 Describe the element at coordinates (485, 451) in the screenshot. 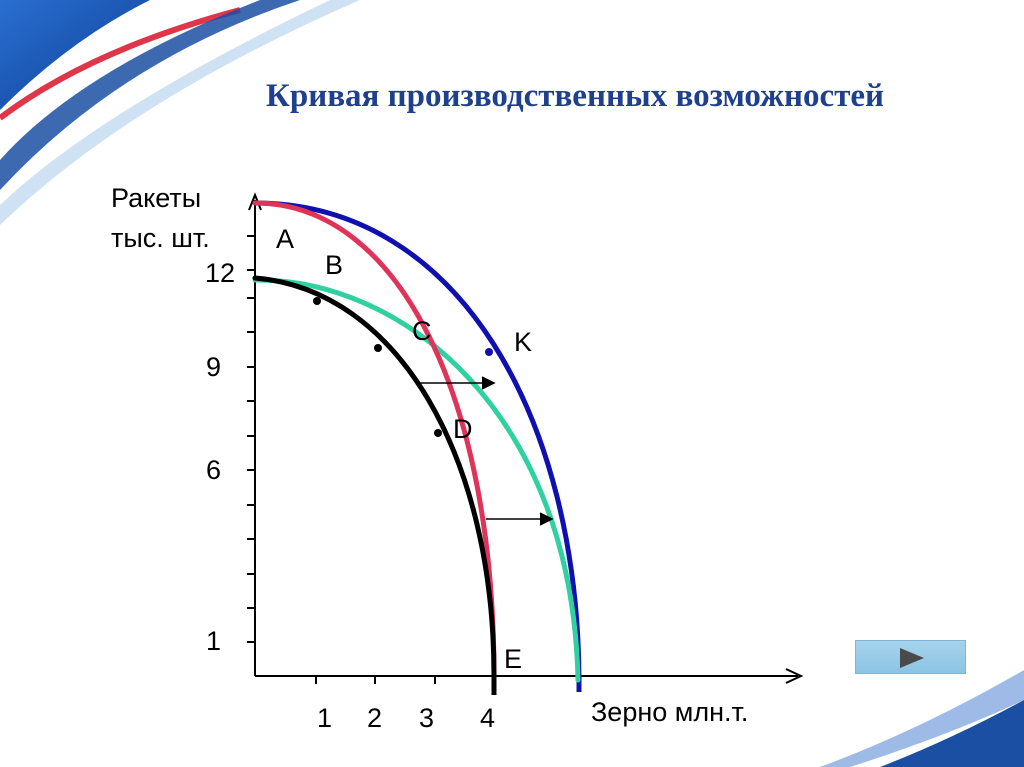

I see `shift-arrows` at that location.